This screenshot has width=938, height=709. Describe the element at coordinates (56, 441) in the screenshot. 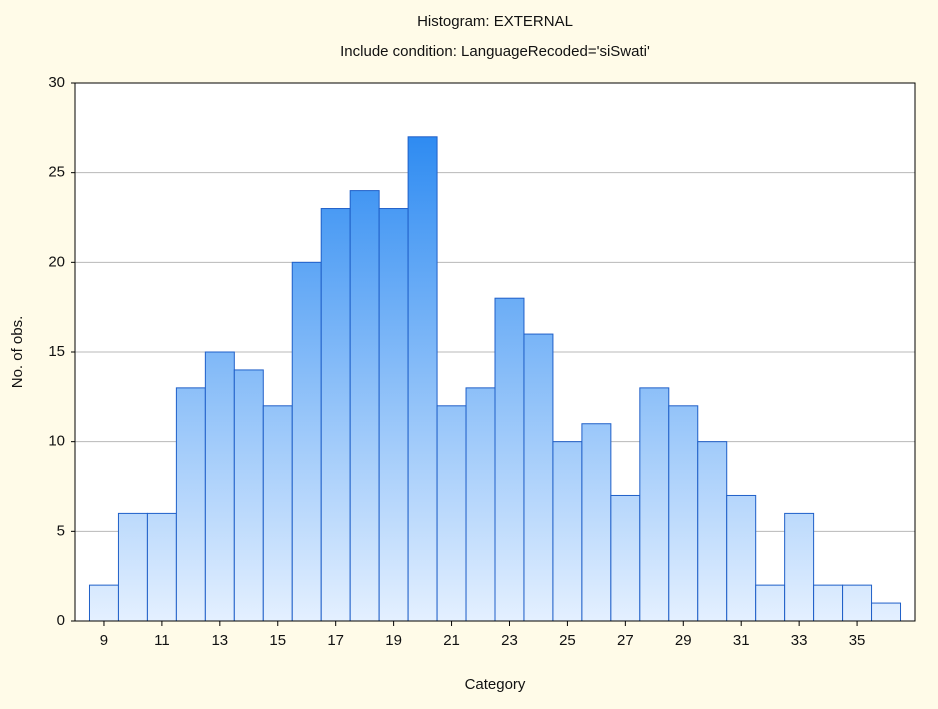

I see `y-tick-label: 10` at that location.